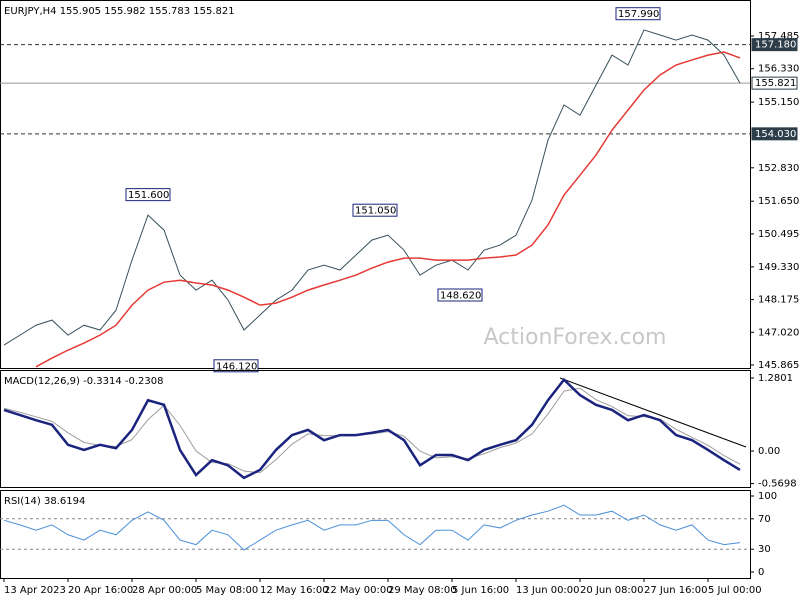 The height and width of the screenshot is (600, 800). Describe the element at coordinates (764, 519) in the screenshot. I see `y-tick-label: 70` at that location.